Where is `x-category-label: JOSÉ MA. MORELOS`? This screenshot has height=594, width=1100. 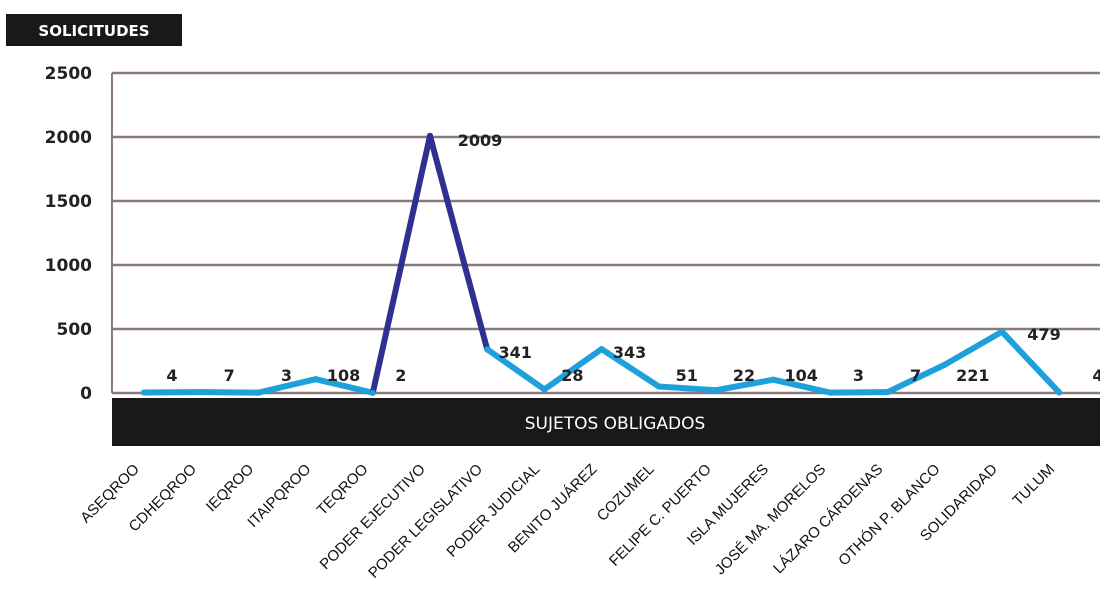
x-category-label: JOSÉ MA. MORELOS is located at coordinates (771, 520).